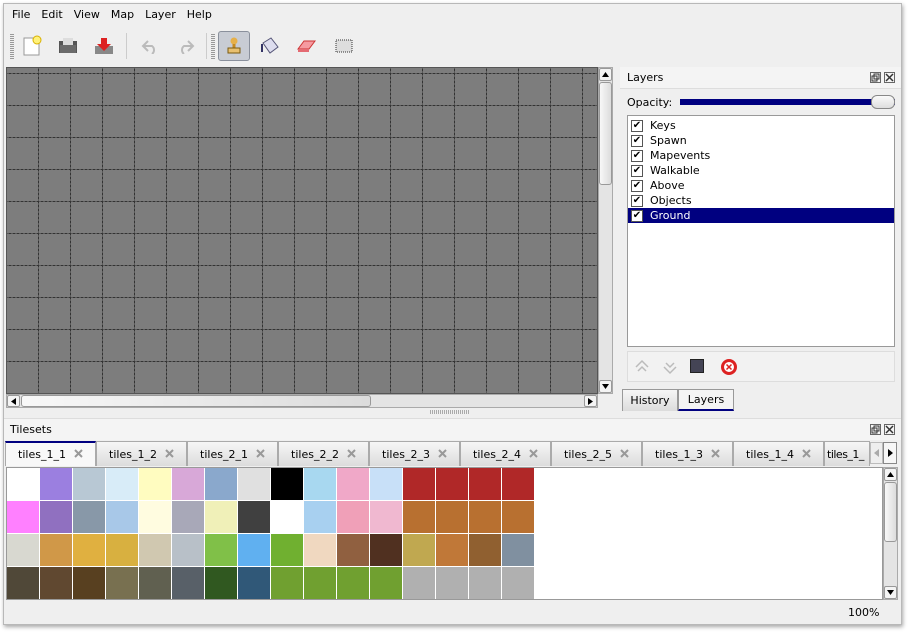  What do you see at coordinates (232, 453) in the screenshot?
I see `tileset-tab: tiles_2_1` at bounding box center [232, 453].